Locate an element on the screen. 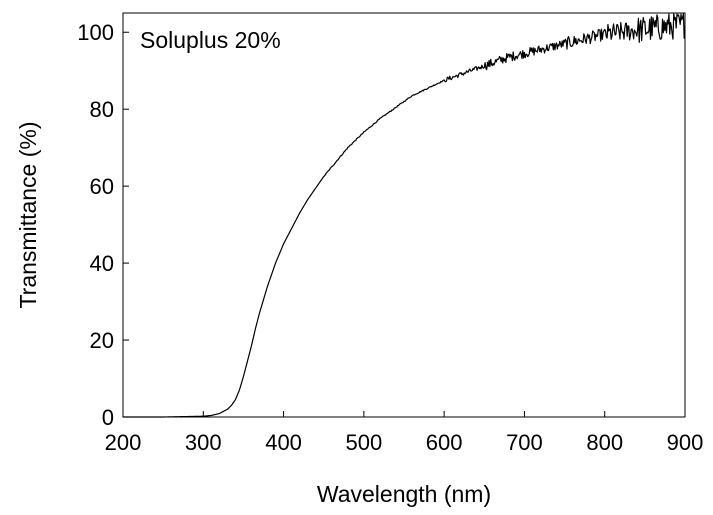 This screenshot has width=713, height=515. x-tick-label: 400 is located at coordinates (283, 442).